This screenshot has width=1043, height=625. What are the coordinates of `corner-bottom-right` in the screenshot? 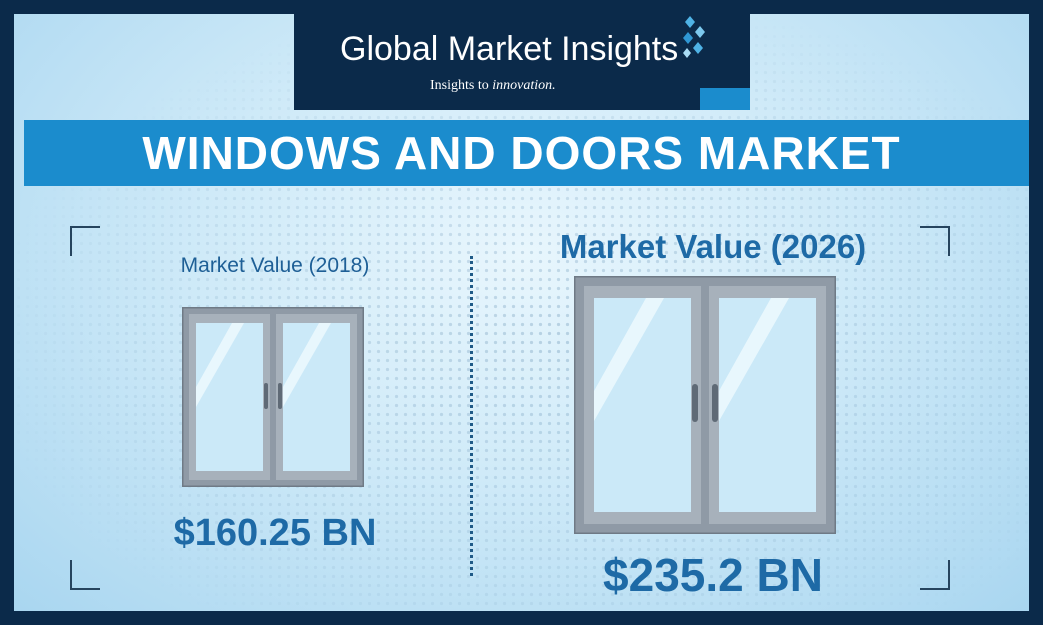 It's located at (935, 575).